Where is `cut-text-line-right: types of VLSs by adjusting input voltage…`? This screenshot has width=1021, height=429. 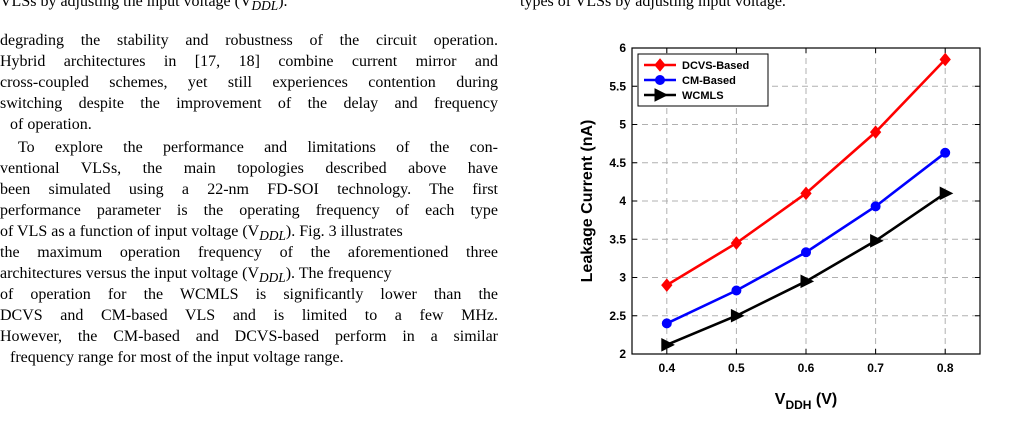 cut-text-line-right: types of VLSs by adjusting input voltage… is located at coordinates (653, 5).